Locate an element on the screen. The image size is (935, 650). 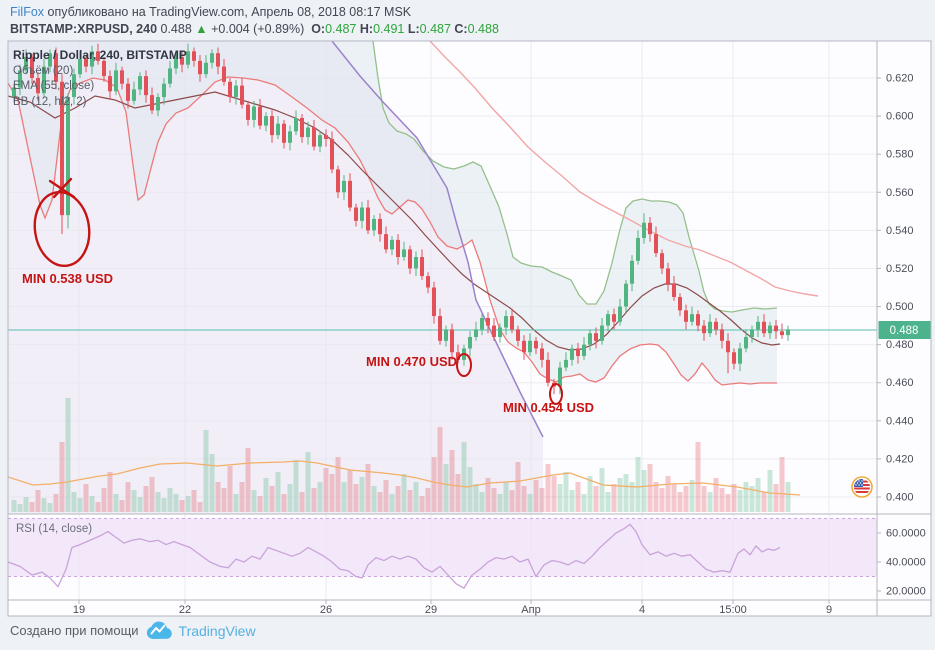
svg-text: 0.480 is located at coordinates (900, 345).